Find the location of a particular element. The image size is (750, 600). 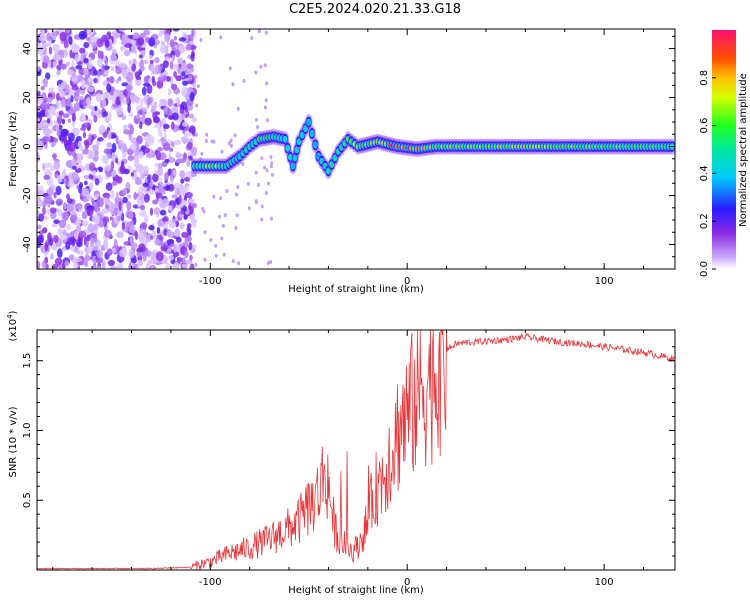

signal-core is located at coordinates (315, 145).